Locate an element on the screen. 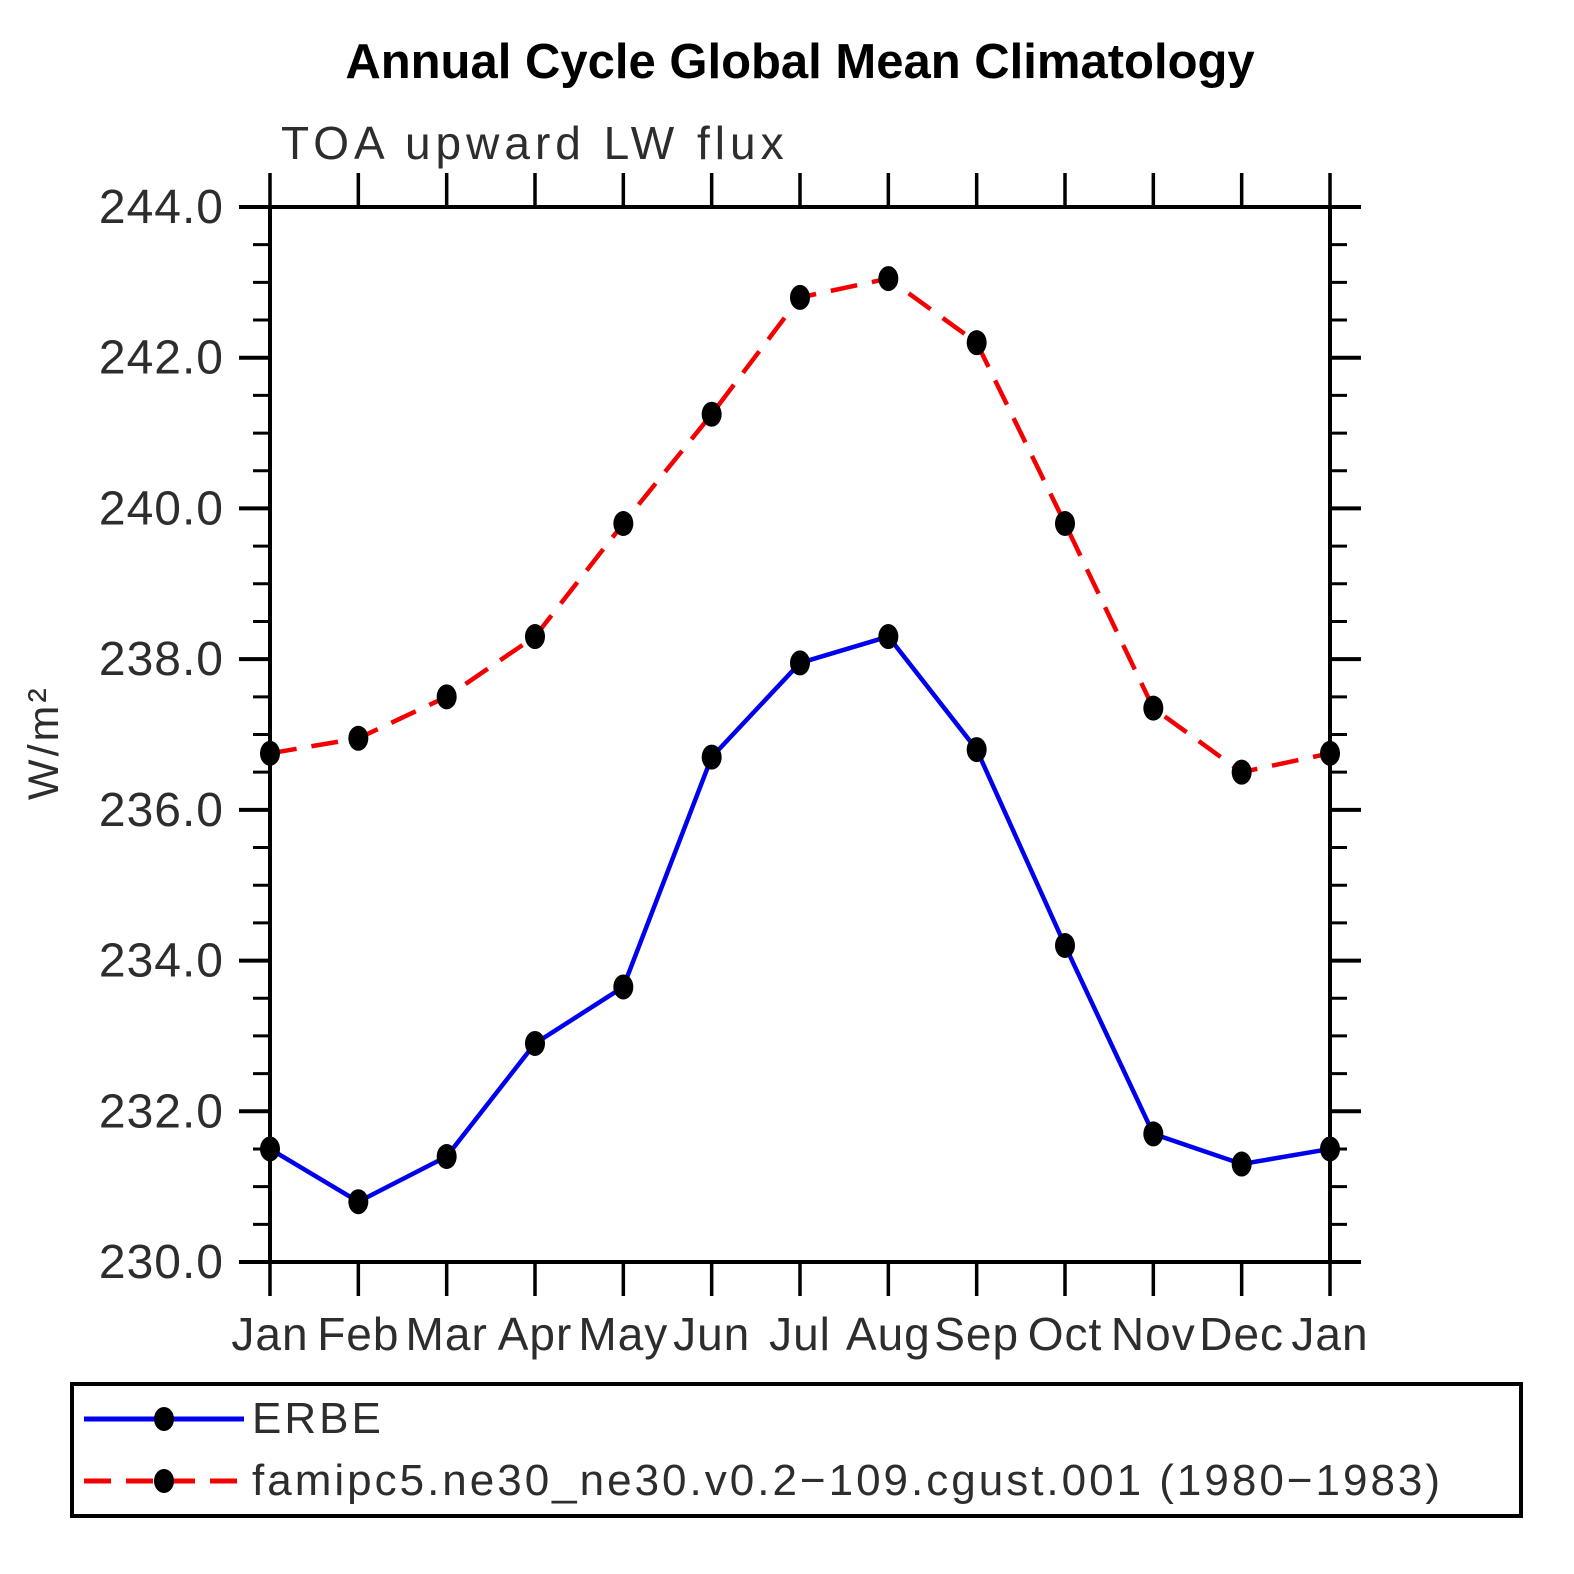 This screenshot has height=1574, width=1574. y-tick-label: 230.0 is located at coordinates (161, 1262).